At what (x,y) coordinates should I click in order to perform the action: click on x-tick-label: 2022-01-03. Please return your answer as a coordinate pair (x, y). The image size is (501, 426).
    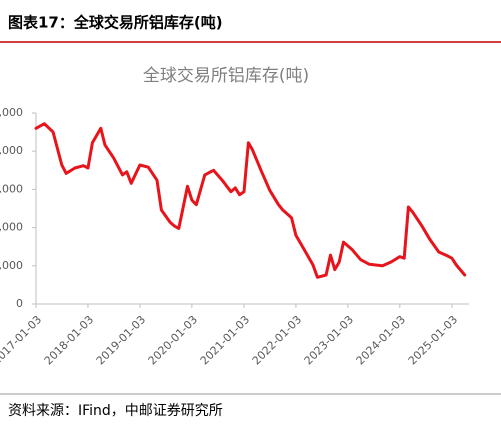
    Looking at the image, I should click on (277, 340).